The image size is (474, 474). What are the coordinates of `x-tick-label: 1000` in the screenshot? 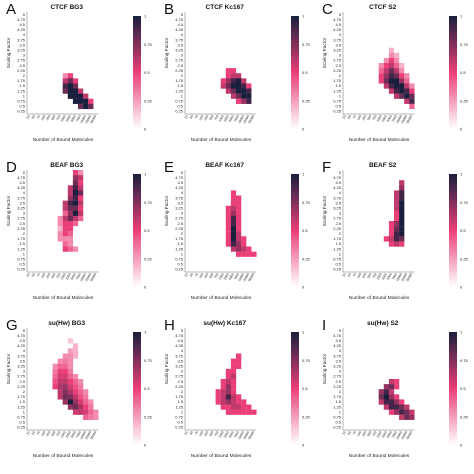 It's located at (379, 276).